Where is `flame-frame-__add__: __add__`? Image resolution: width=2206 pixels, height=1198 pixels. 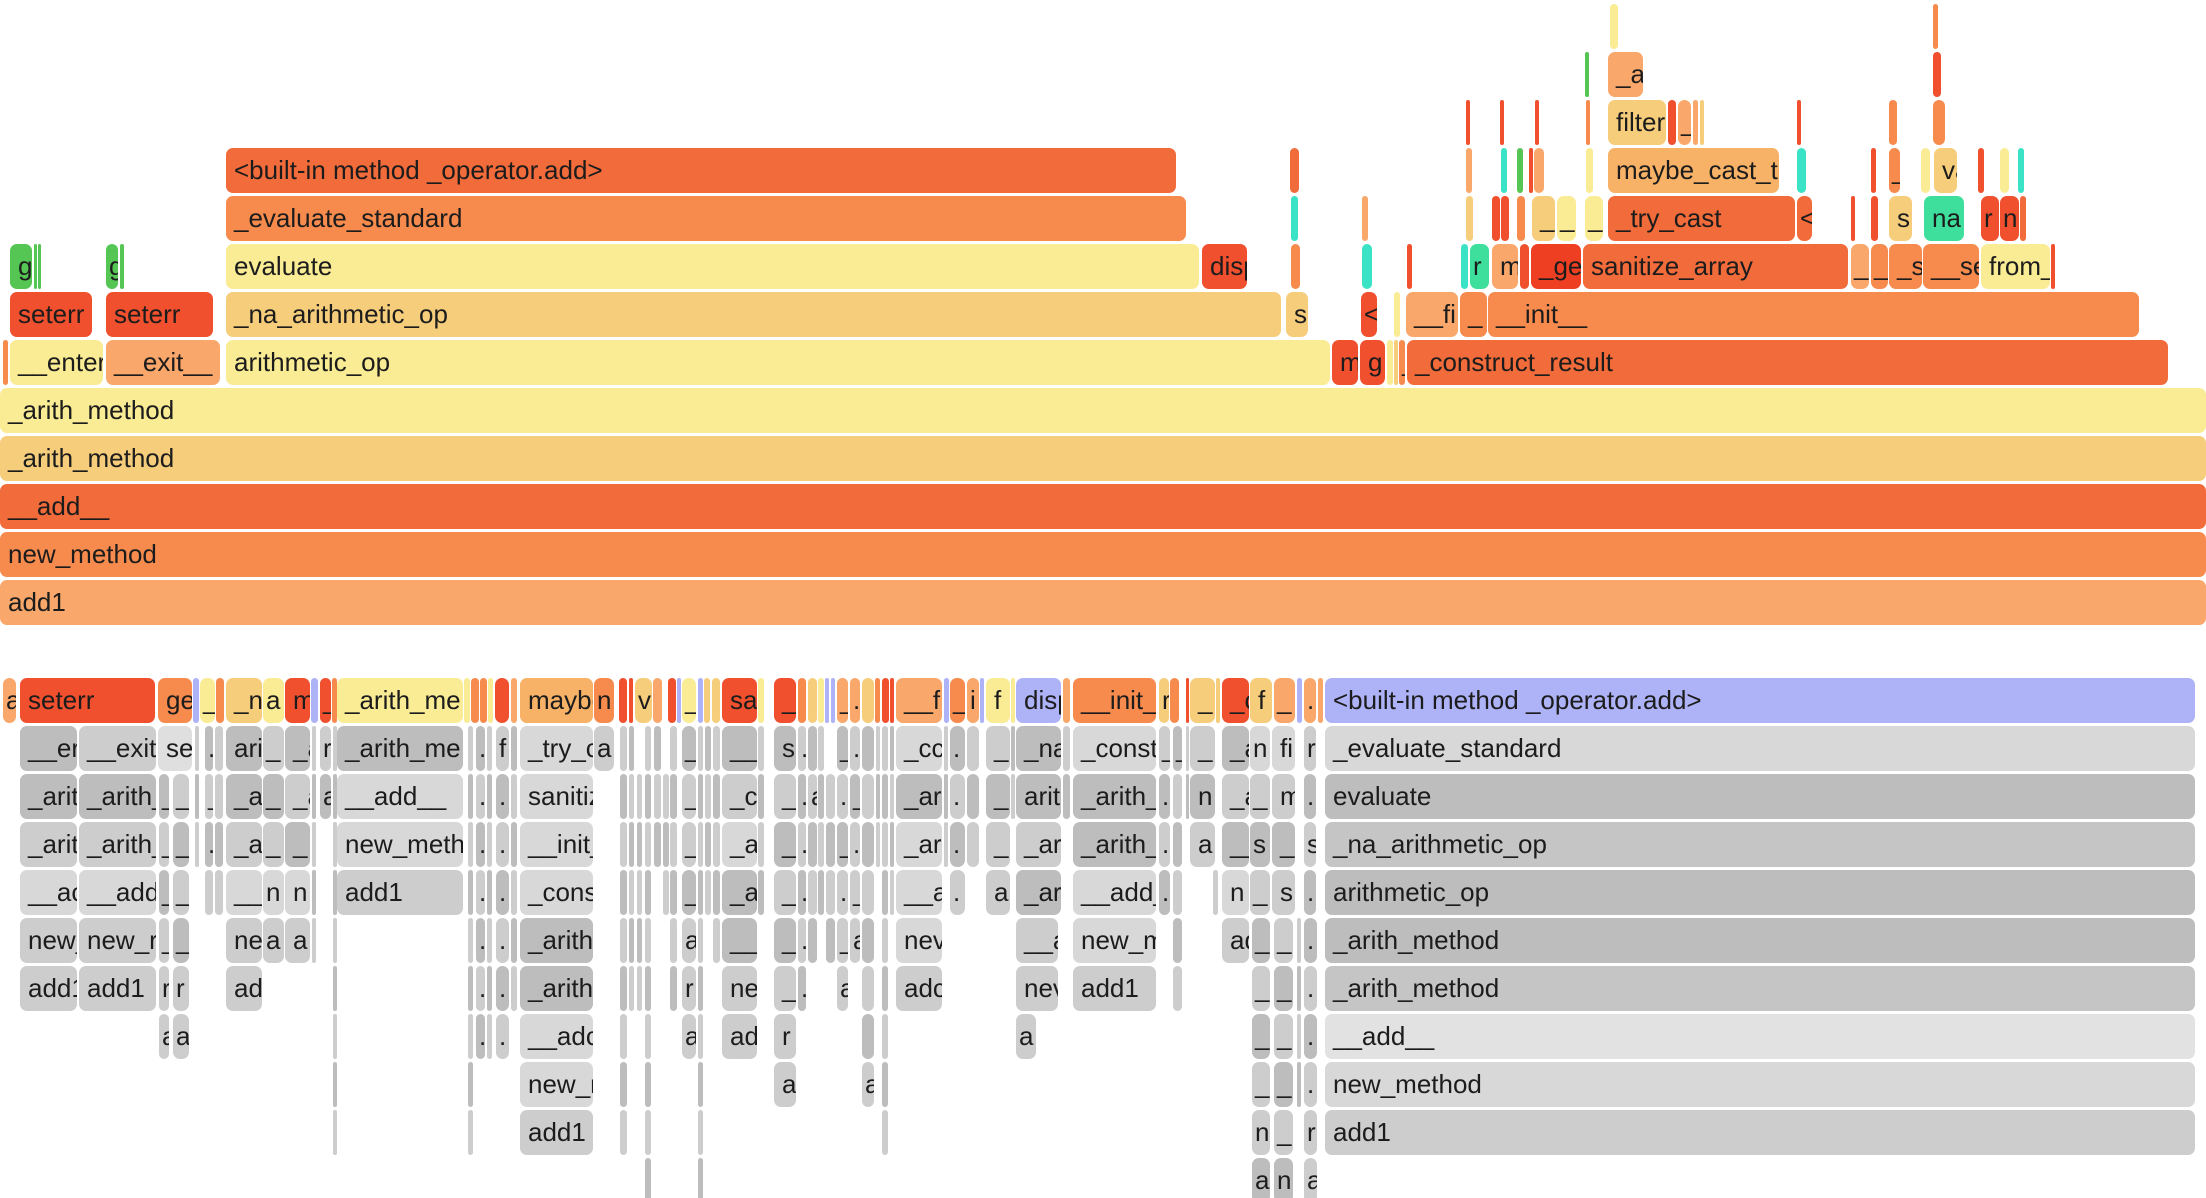
flame-frame-__add__: __add__ is located at coordinates (400, 796).